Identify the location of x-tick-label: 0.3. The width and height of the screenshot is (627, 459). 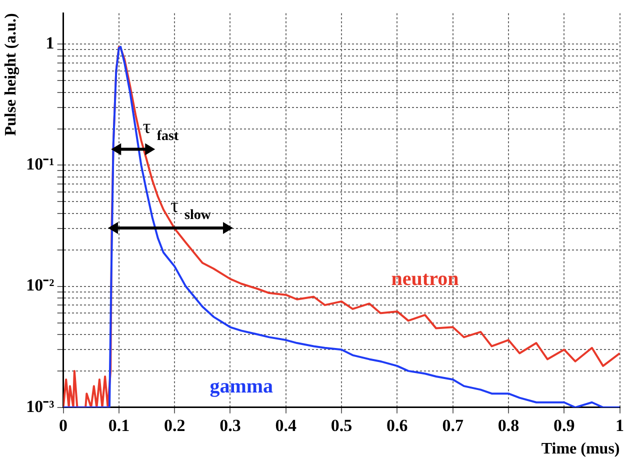
(230, 425).